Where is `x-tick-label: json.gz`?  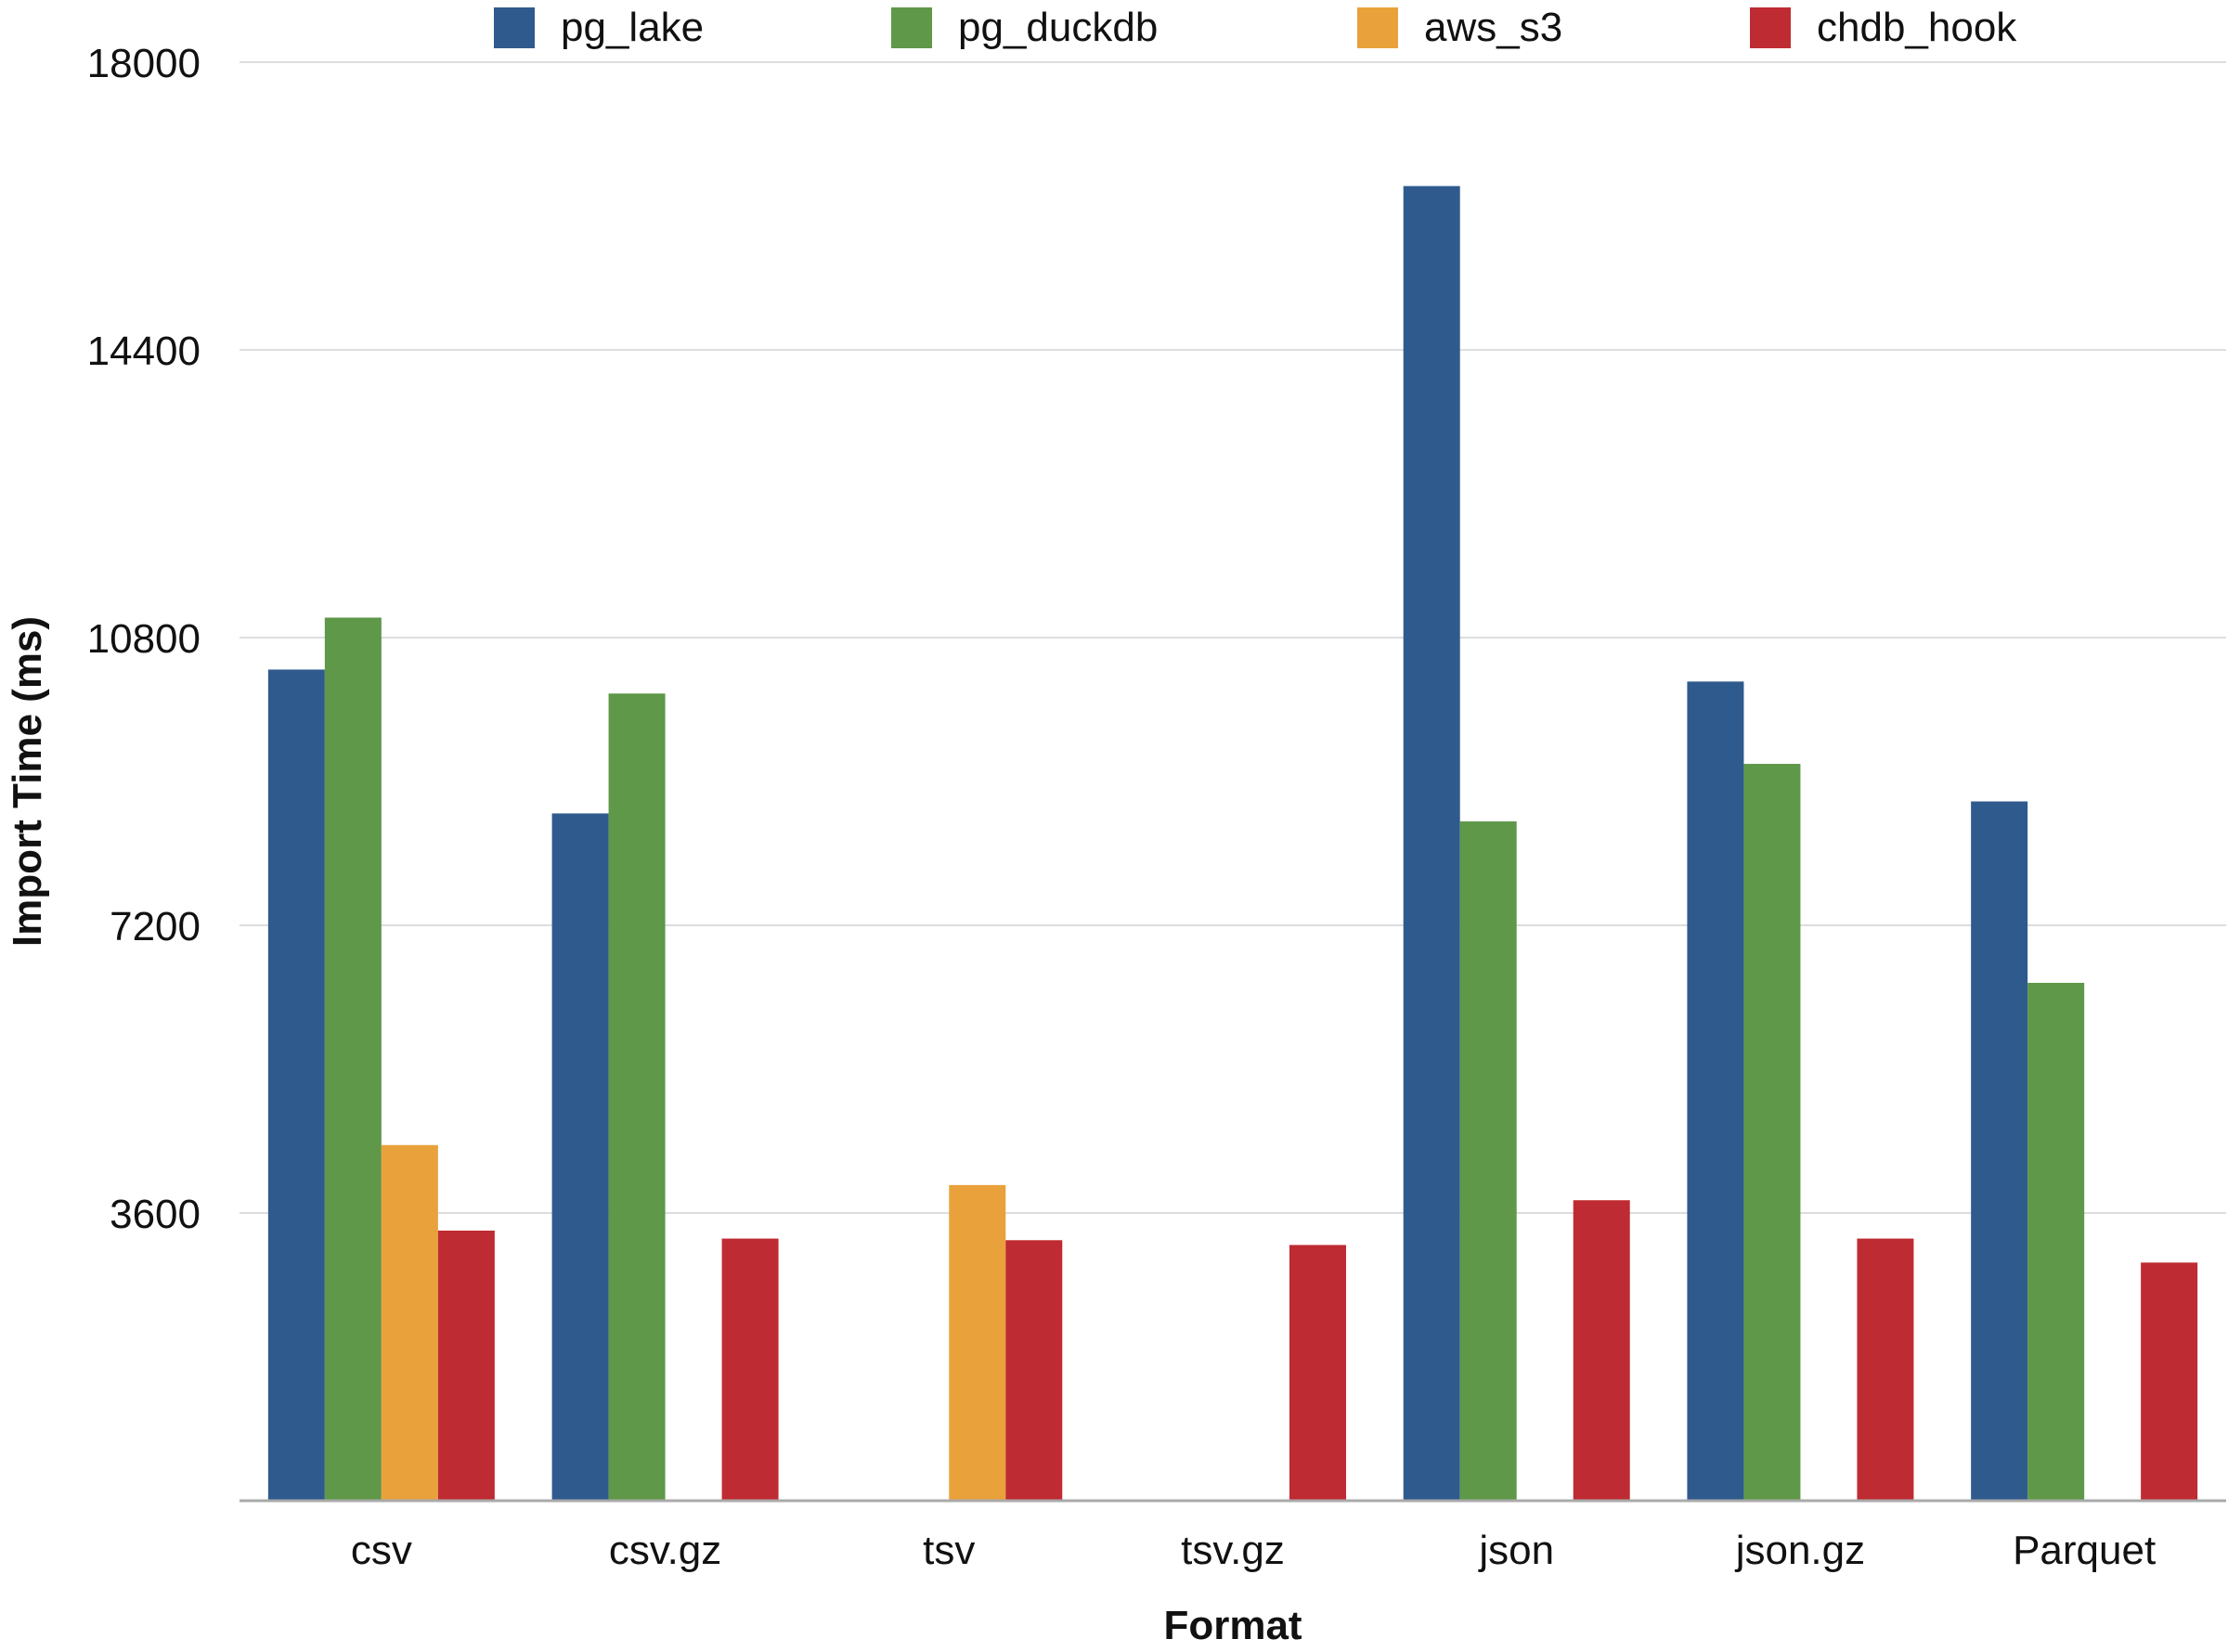
x-tick-label: json.gz is located at coordinates (1799, 1550).